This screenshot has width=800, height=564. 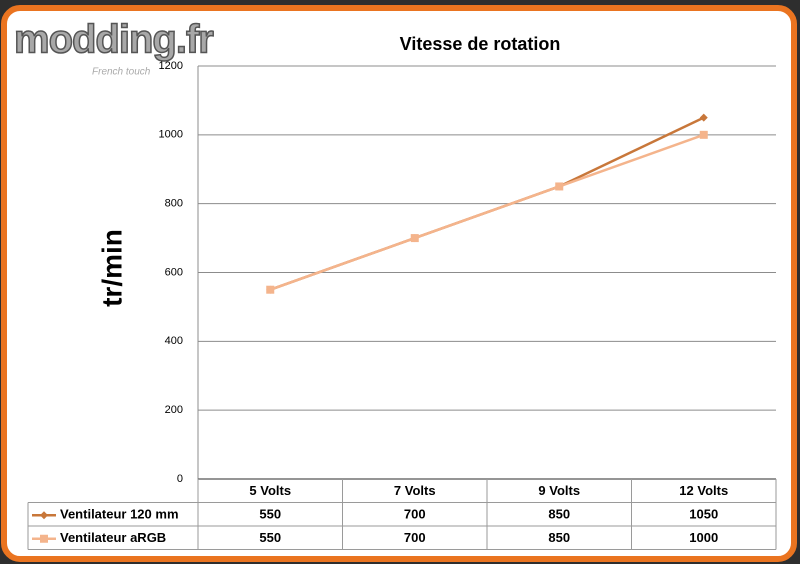 I want to click on y-tick-label: 1200, so click(x=171, y=66).